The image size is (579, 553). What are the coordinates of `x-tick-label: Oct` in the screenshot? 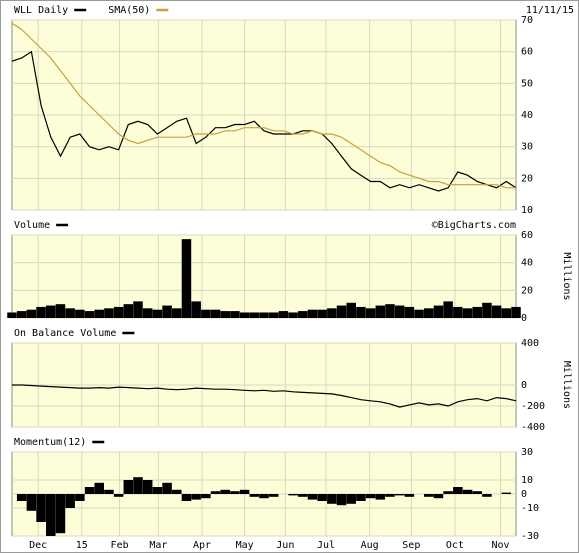 It's located at (455, 545).